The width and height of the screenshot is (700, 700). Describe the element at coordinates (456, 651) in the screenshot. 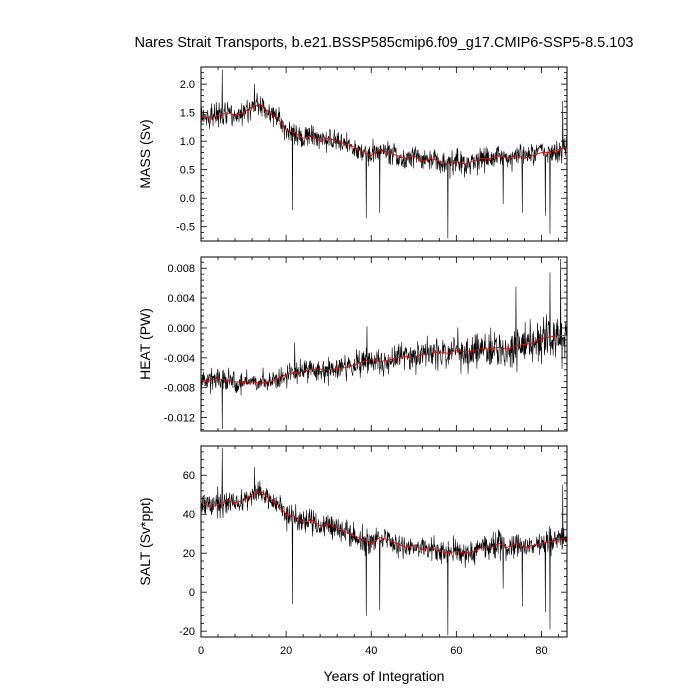

I see `x-tick-label: 60` at that location.